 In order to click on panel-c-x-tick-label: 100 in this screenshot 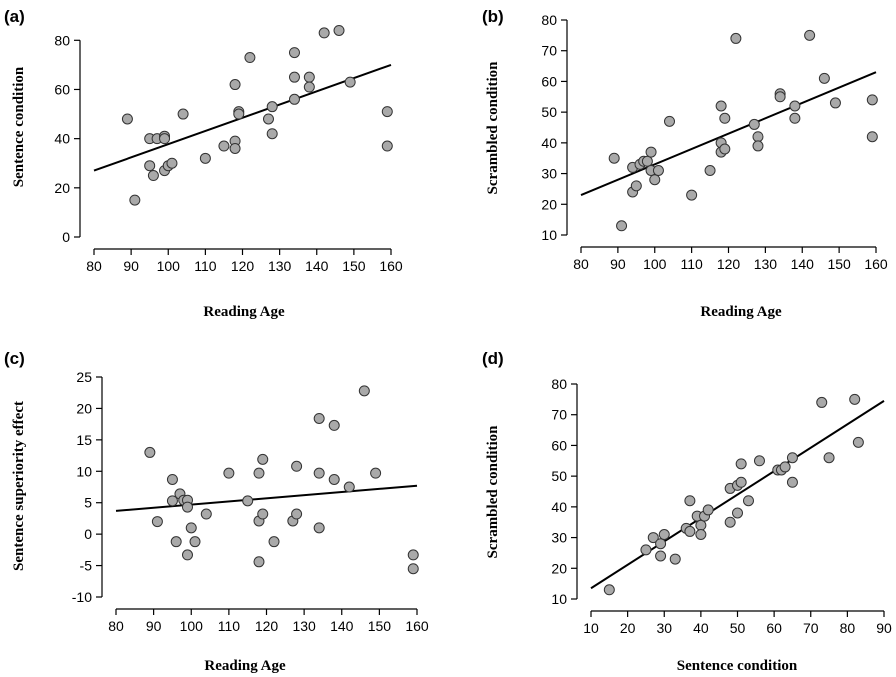, I will do `click(192, 626)`.